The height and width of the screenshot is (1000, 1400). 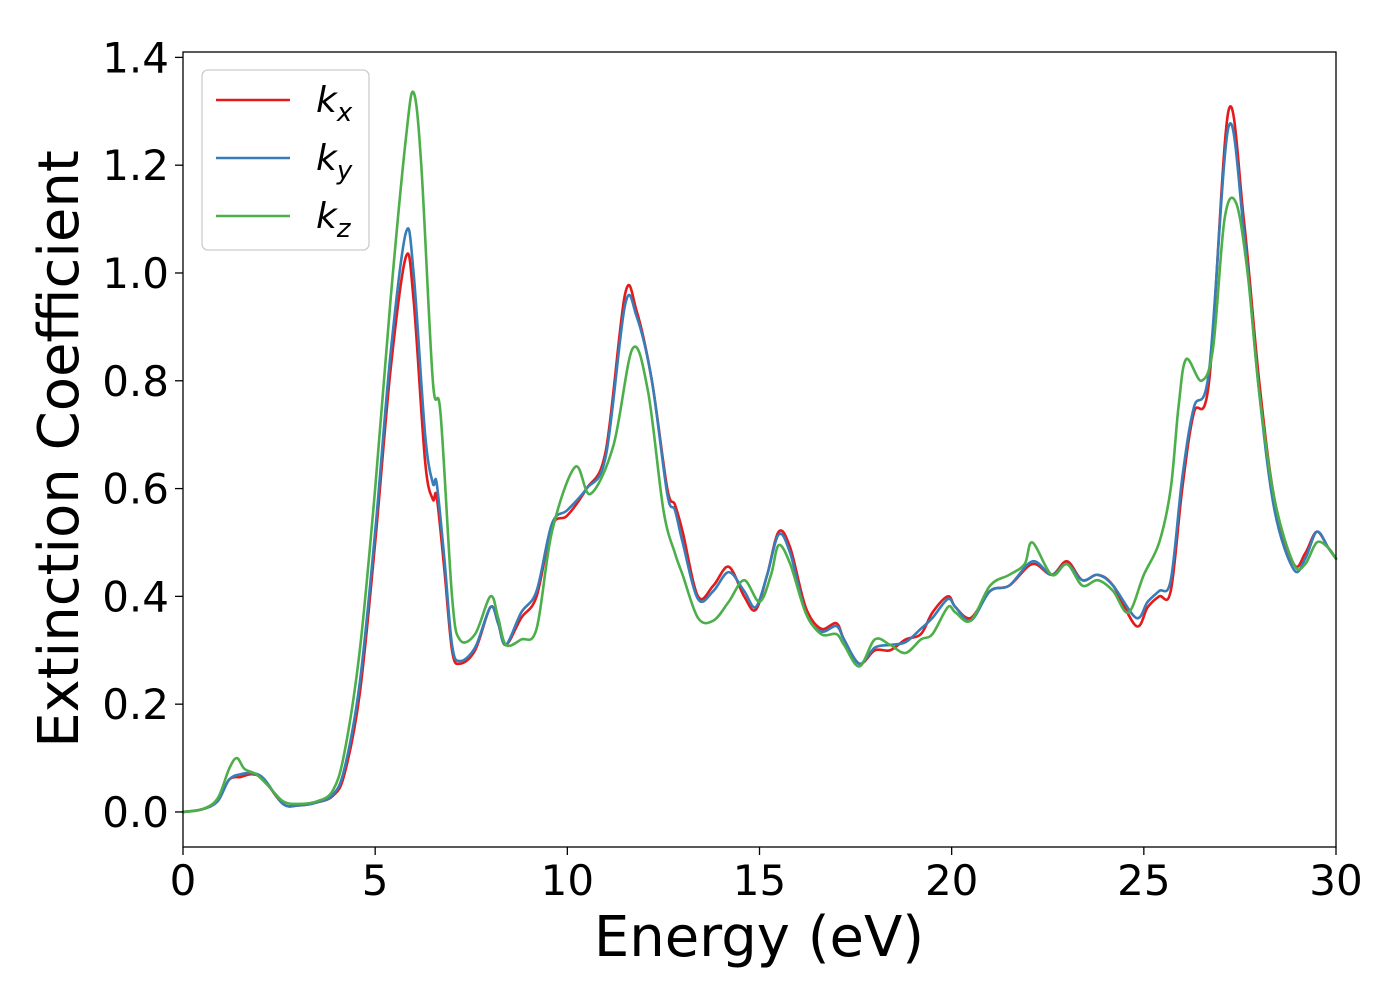 I want to click on legend-label-subscript: x, so click(x=344, y=113).